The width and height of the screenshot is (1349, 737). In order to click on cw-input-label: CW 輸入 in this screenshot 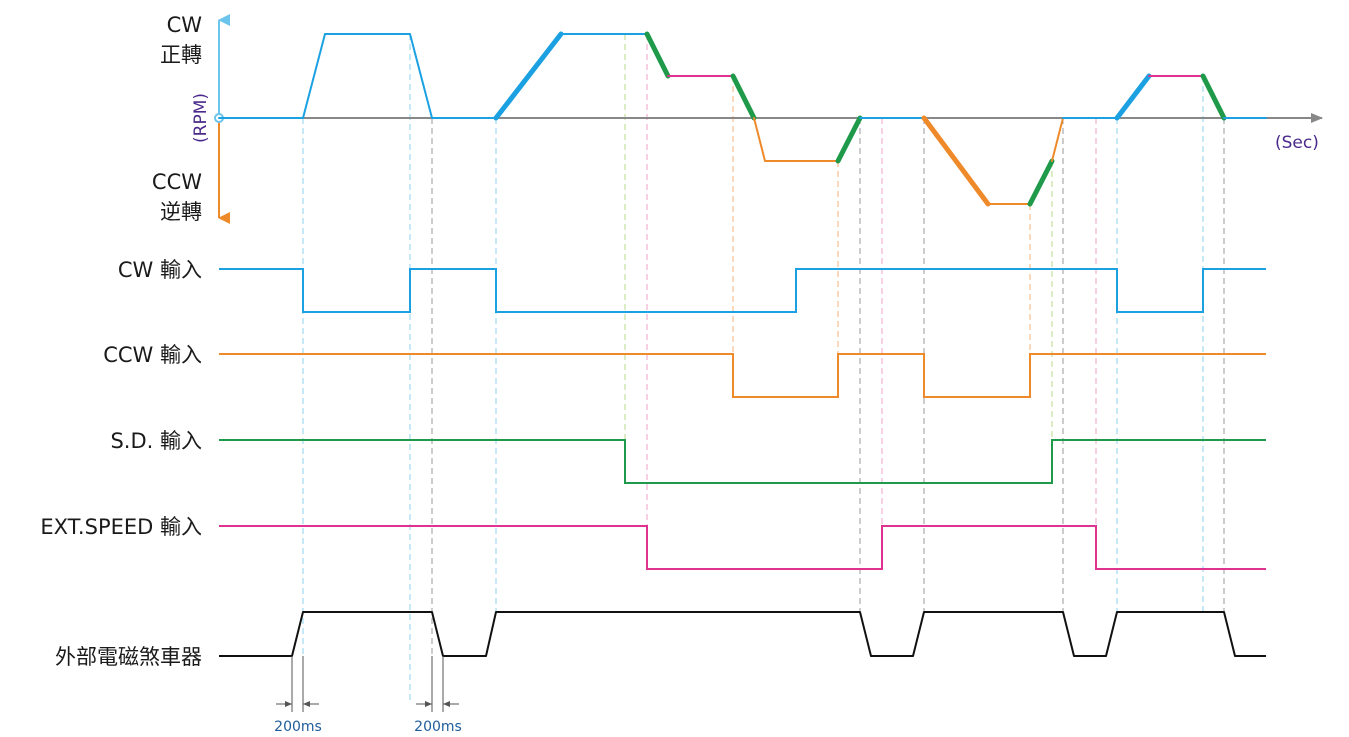, I will do `click(160, 270)`.